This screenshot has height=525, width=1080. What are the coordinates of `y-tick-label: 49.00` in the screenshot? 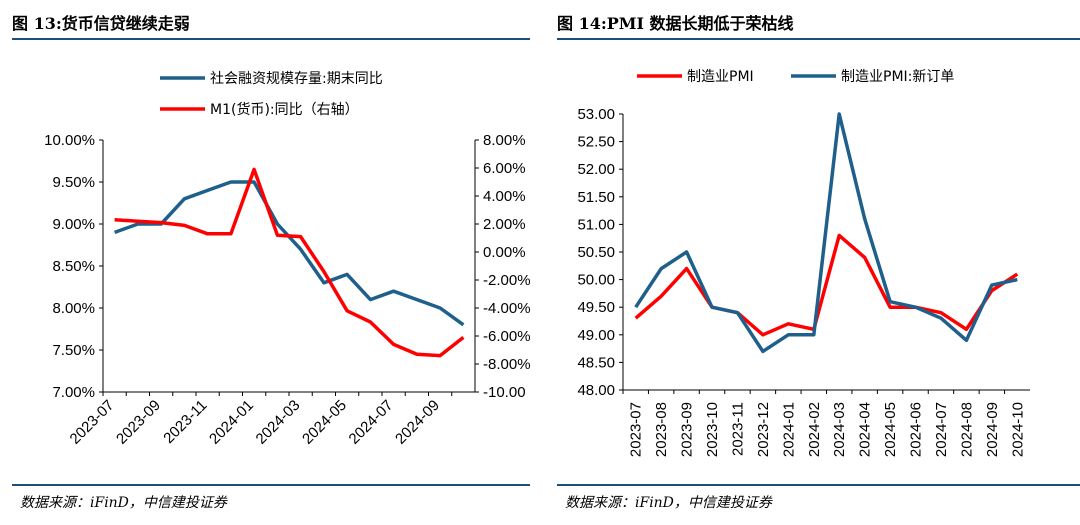 It's located at (596, 335).